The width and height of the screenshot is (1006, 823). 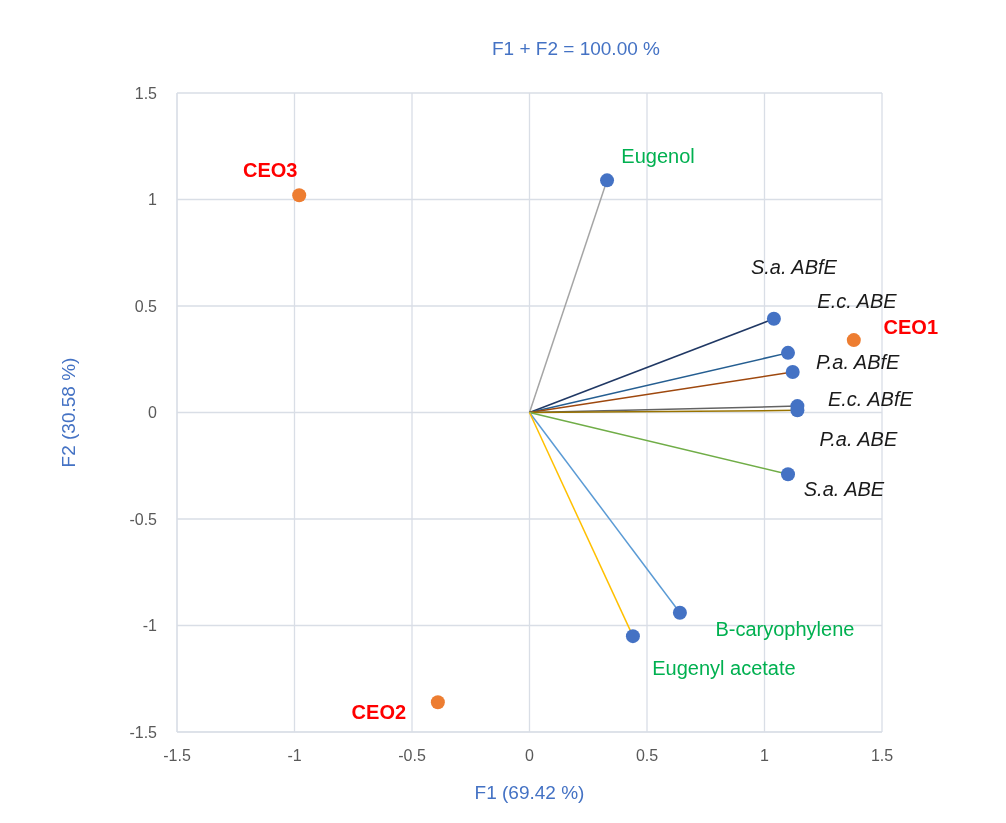 I want to click on annotation: P.a. ABE, so click(x=858, y=439).